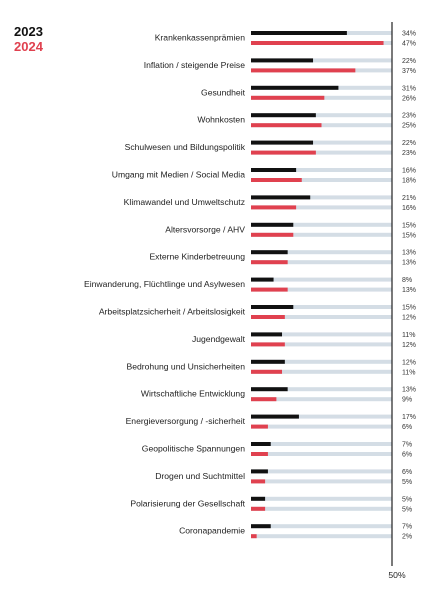 The height and width of the screenshot is (608, 430). Describe the element at coordinates (193, 394) in the screenshot. I see `category-label: Wirtschaftliche Entwicklung` at that location.